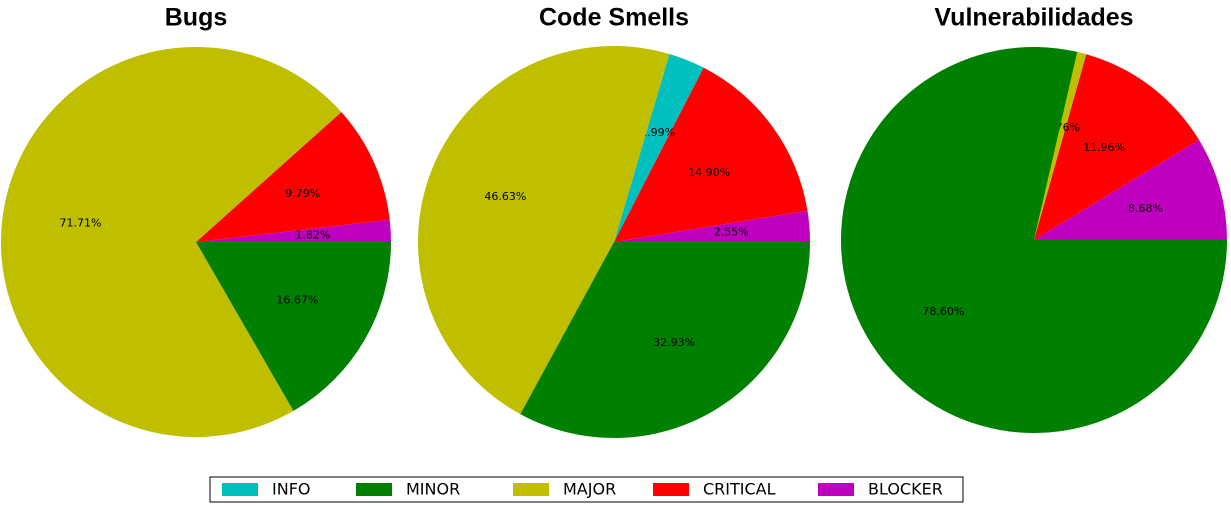 The width and height of the screenshot is (1231, 506). Describe the element at coordinates (505, 196) in the screenshot. I see `value-label: 46.63%` at that location.